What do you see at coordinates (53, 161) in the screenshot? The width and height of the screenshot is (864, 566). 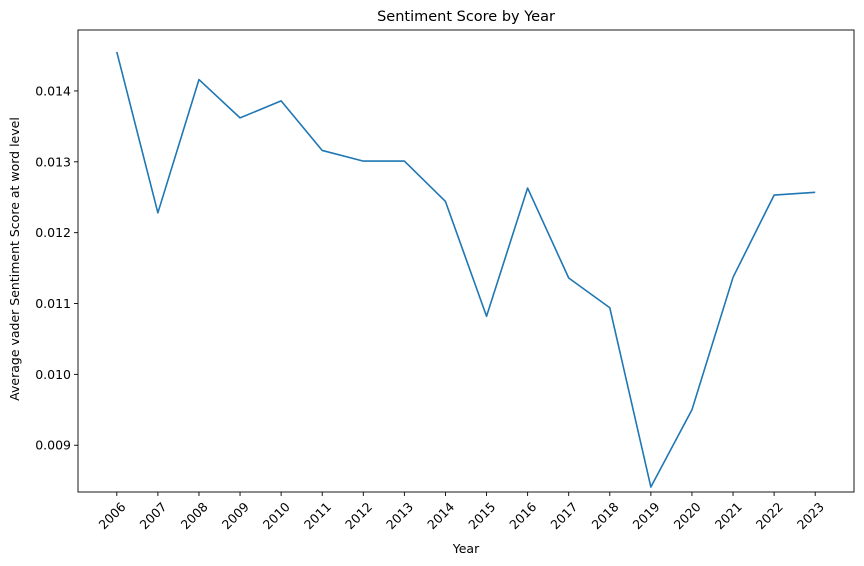 I see `y-tick-label: 0.013` at bounding box center [53, 161].